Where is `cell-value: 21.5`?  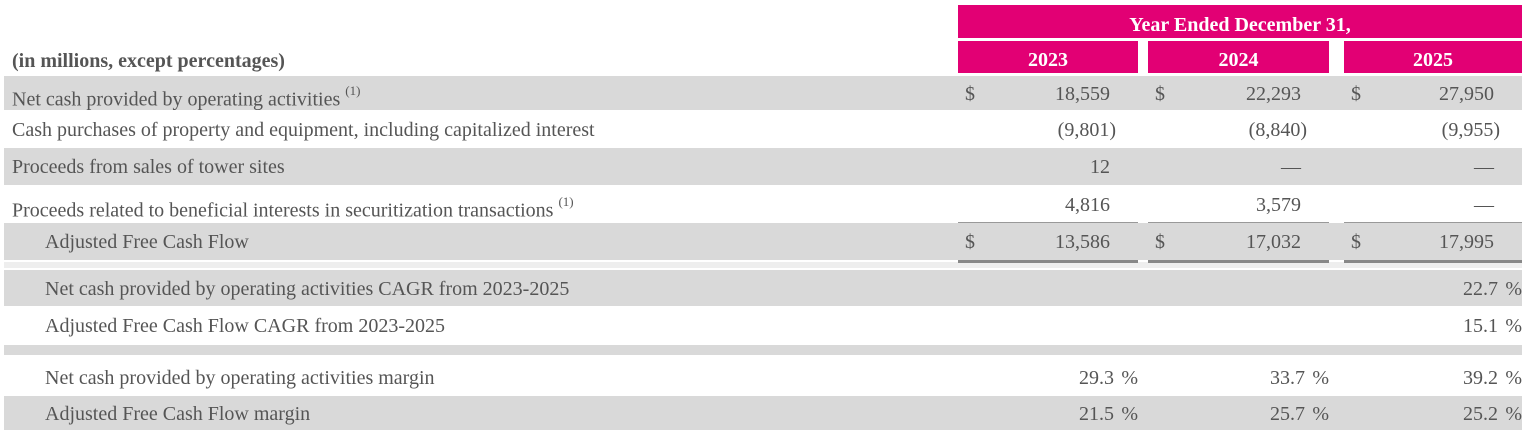
cell-value: 21.5 is located at coordinates (1096, 414).